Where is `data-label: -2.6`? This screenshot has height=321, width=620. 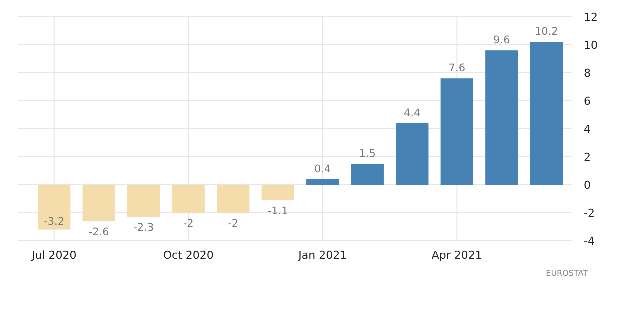
data-label: -2.6 is located at coordinates (99, 232).